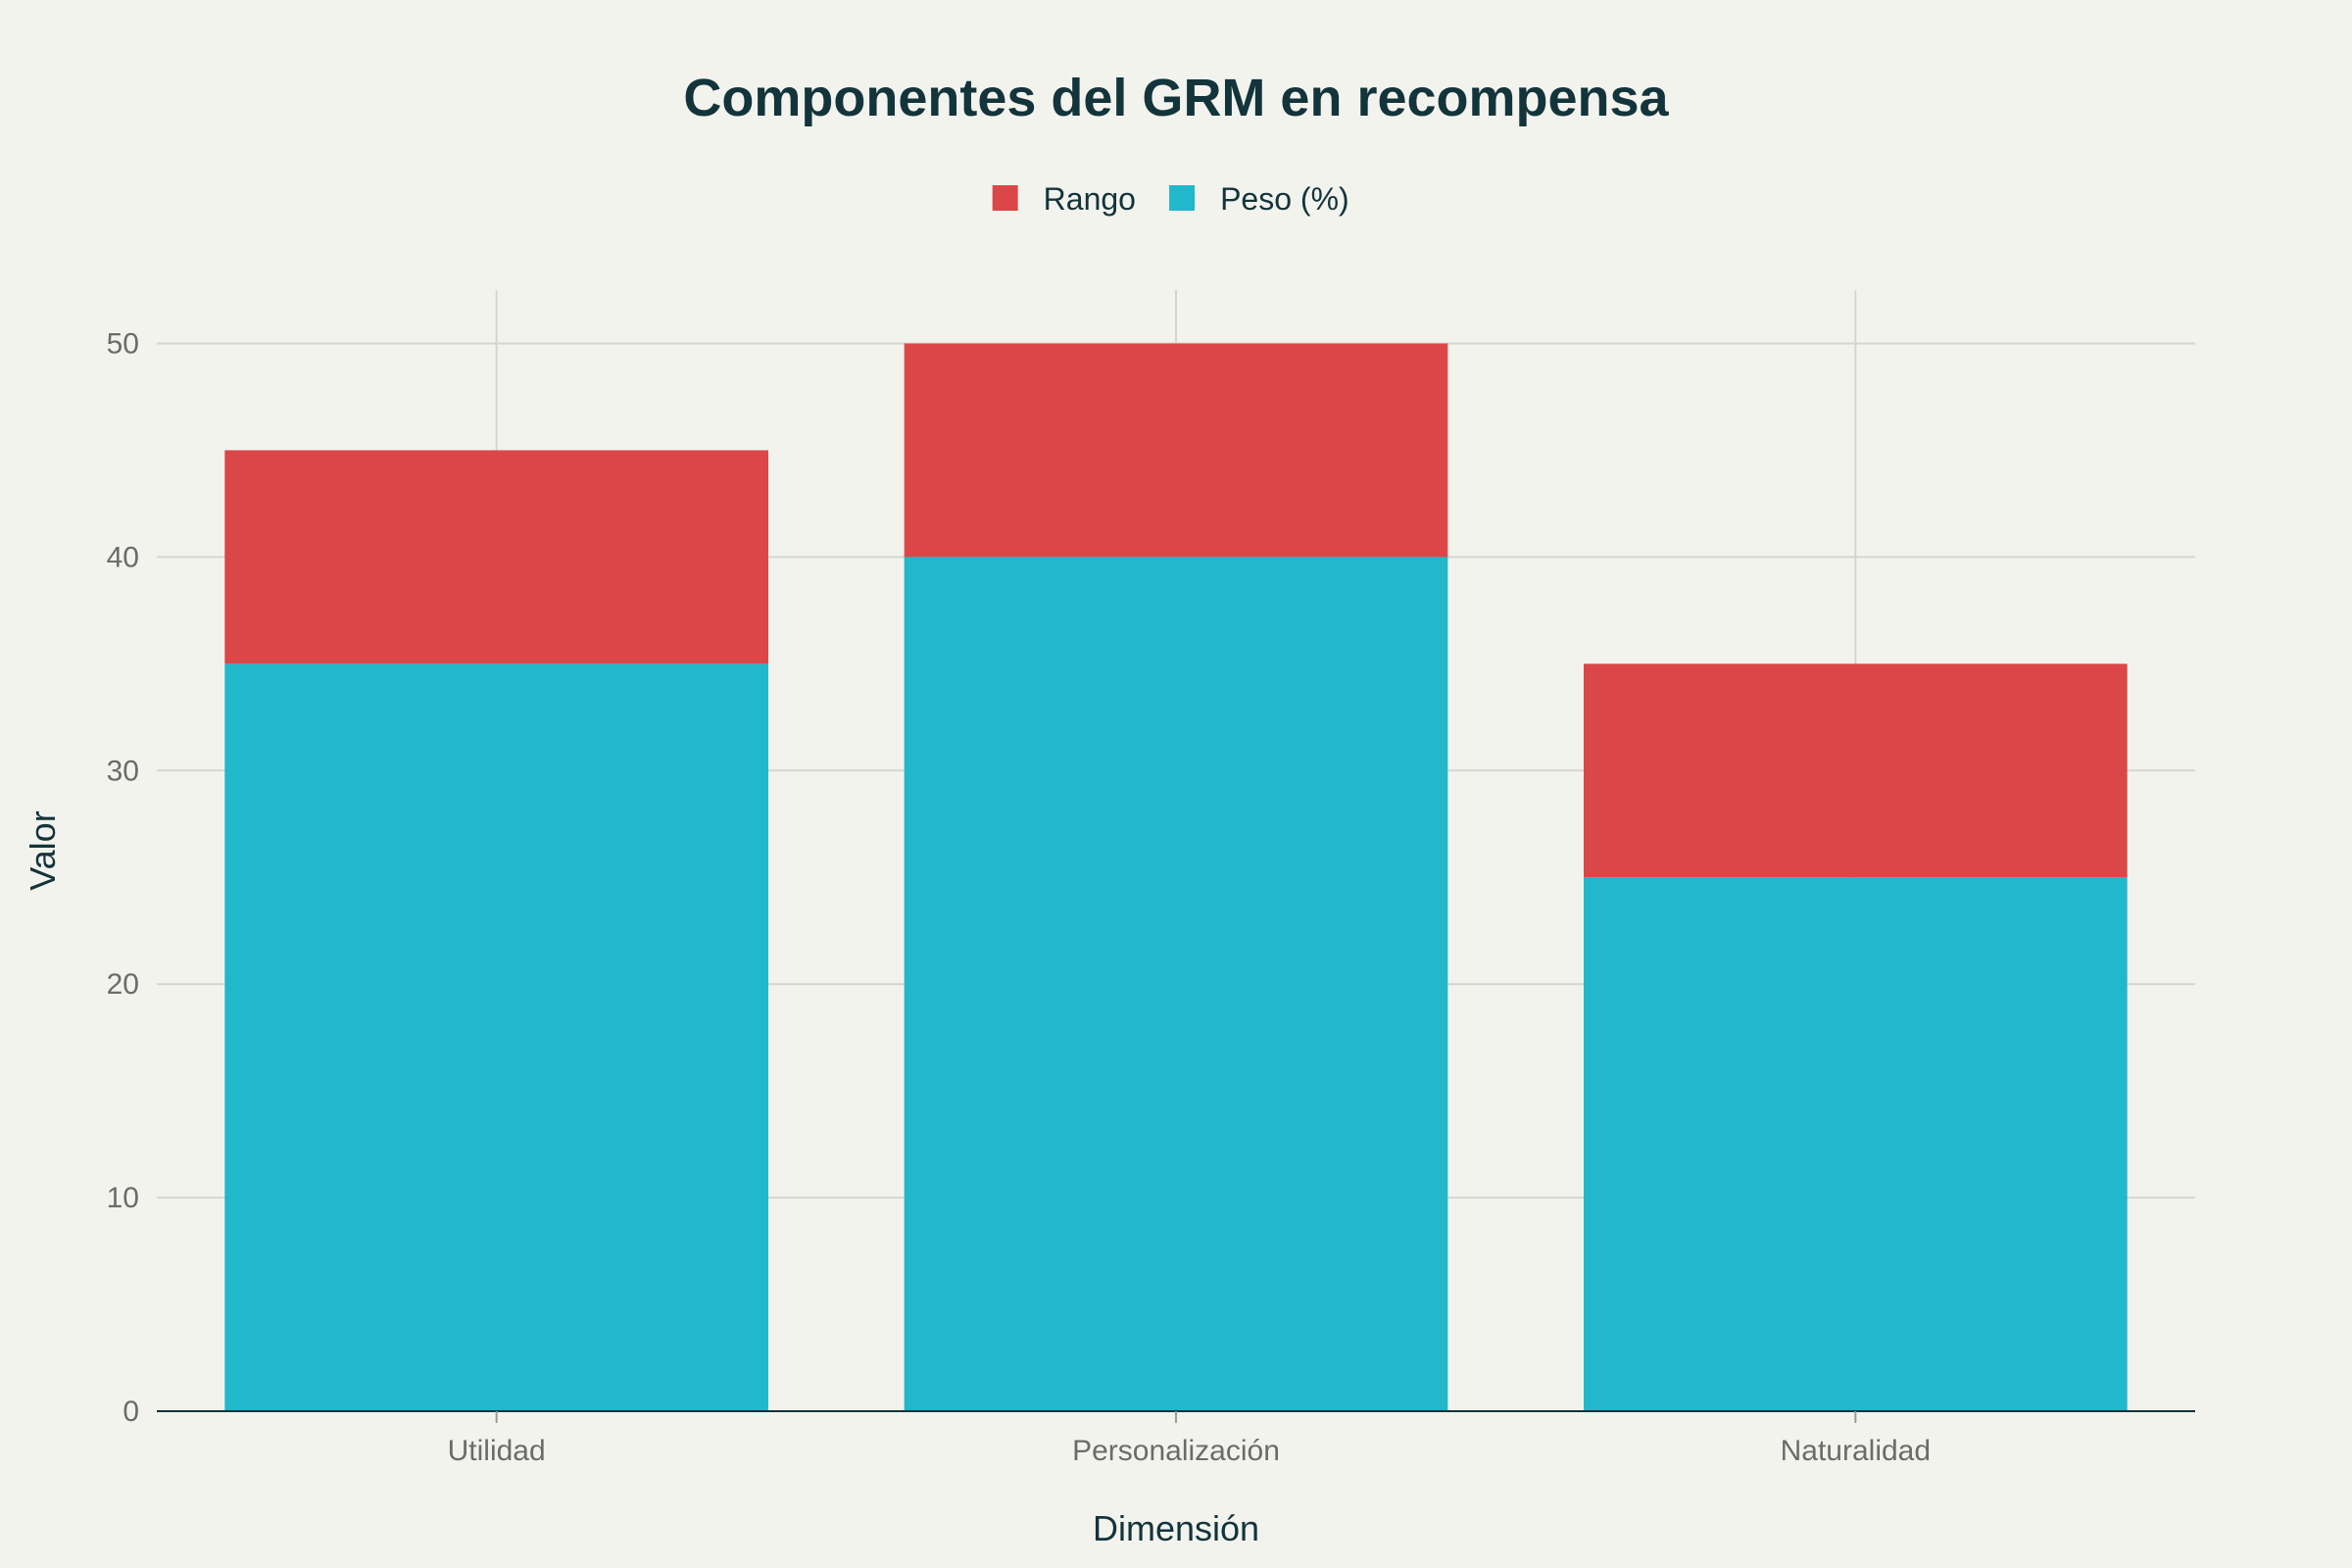 The image size is (2352, 1568). What do you see at coordinates (1005, 198) in the screenshot?
I see `legend-swatch-rango` at bounding box center [1005, 198].